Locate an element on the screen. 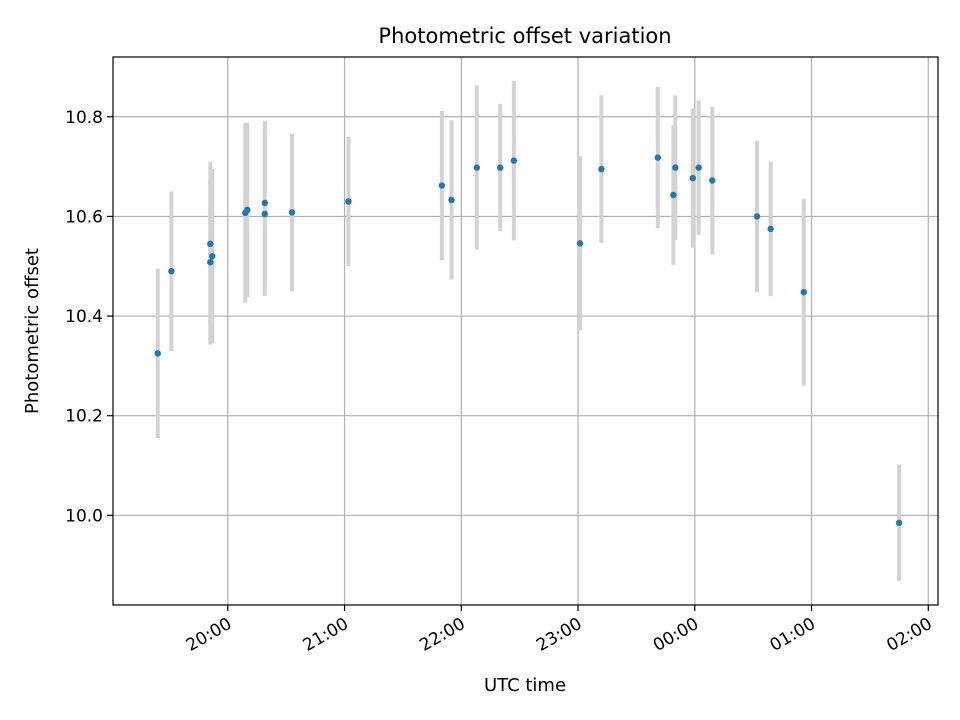 This screenshot has height=720, width=960. y-tick-label: 10.6 is located at coordinates (84, 217).